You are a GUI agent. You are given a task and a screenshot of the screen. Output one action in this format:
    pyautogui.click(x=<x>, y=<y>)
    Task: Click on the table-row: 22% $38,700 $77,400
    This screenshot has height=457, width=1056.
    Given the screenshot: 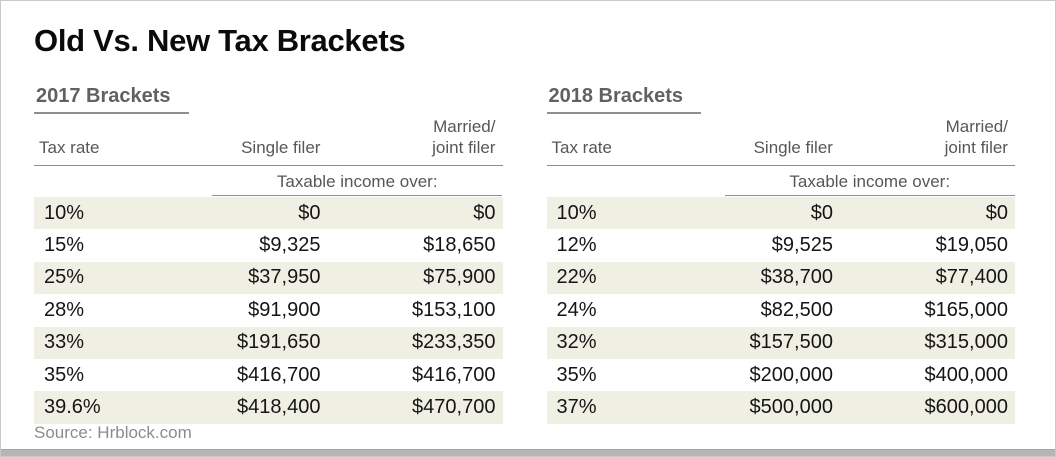 What is the action you would take?
    pyautogui.click(x=780, y=278)
    